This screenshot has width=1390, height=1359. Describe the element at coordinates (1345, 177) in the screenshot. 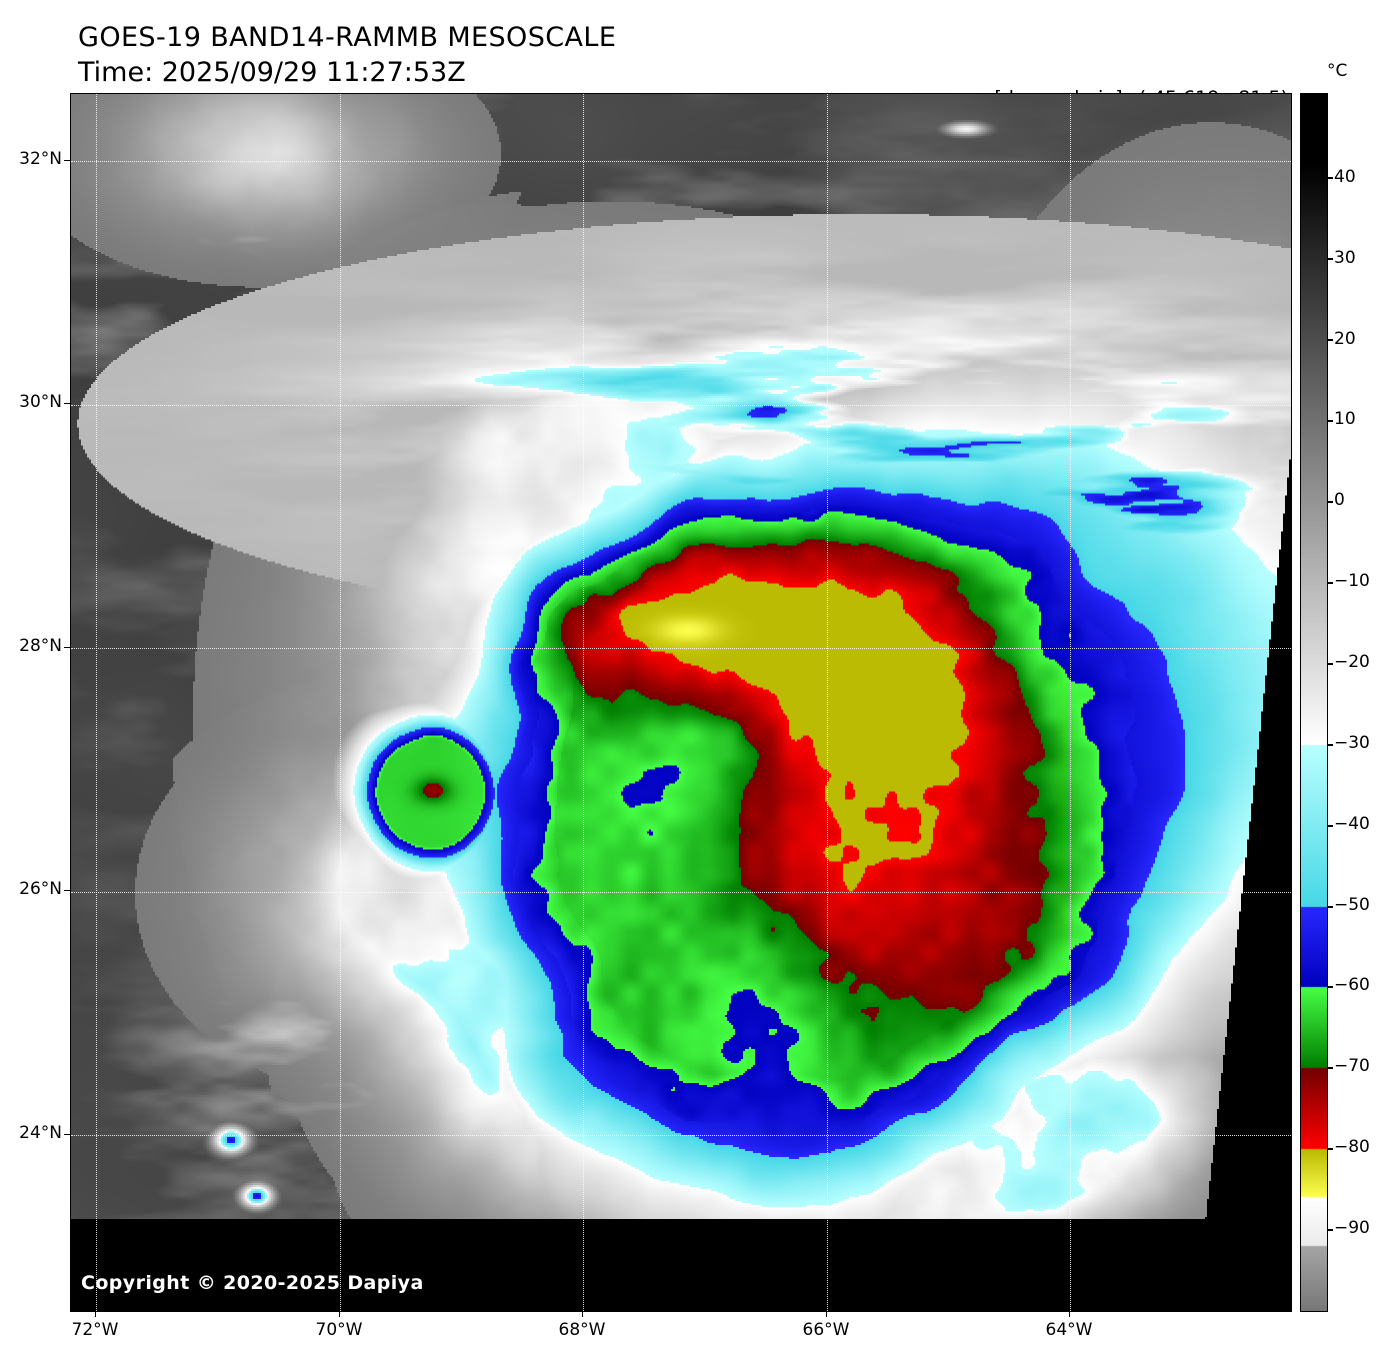

I see `colorbar-tick-label: 40` at that location.